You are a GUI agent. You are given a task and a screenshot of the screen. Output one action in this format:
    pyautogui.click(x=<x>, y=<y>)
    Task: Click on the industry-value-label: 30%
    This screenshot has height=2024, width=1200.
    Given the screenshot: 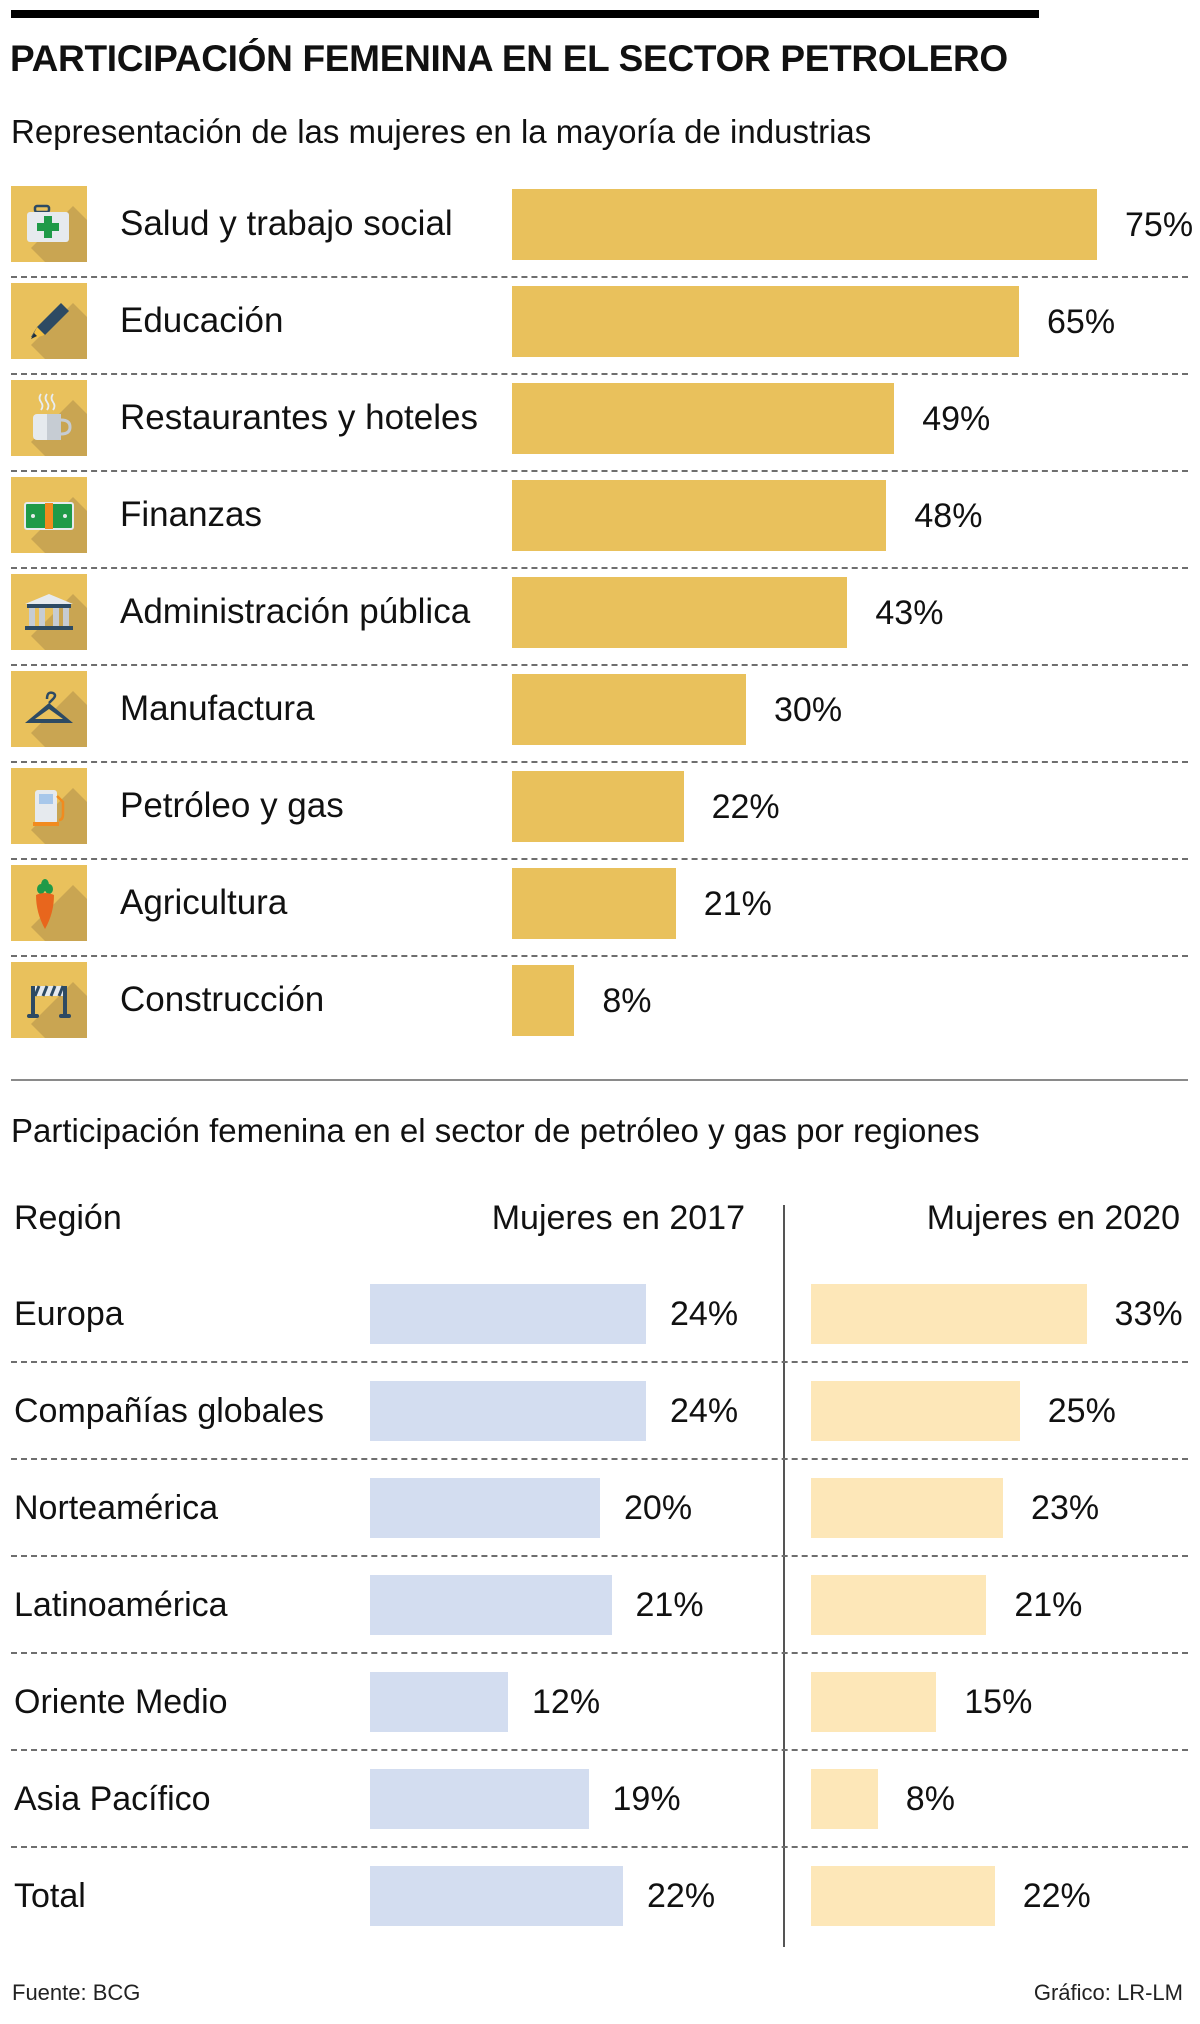 What is the action you would take?
    pyautogui.click(x=808, y=710)
    